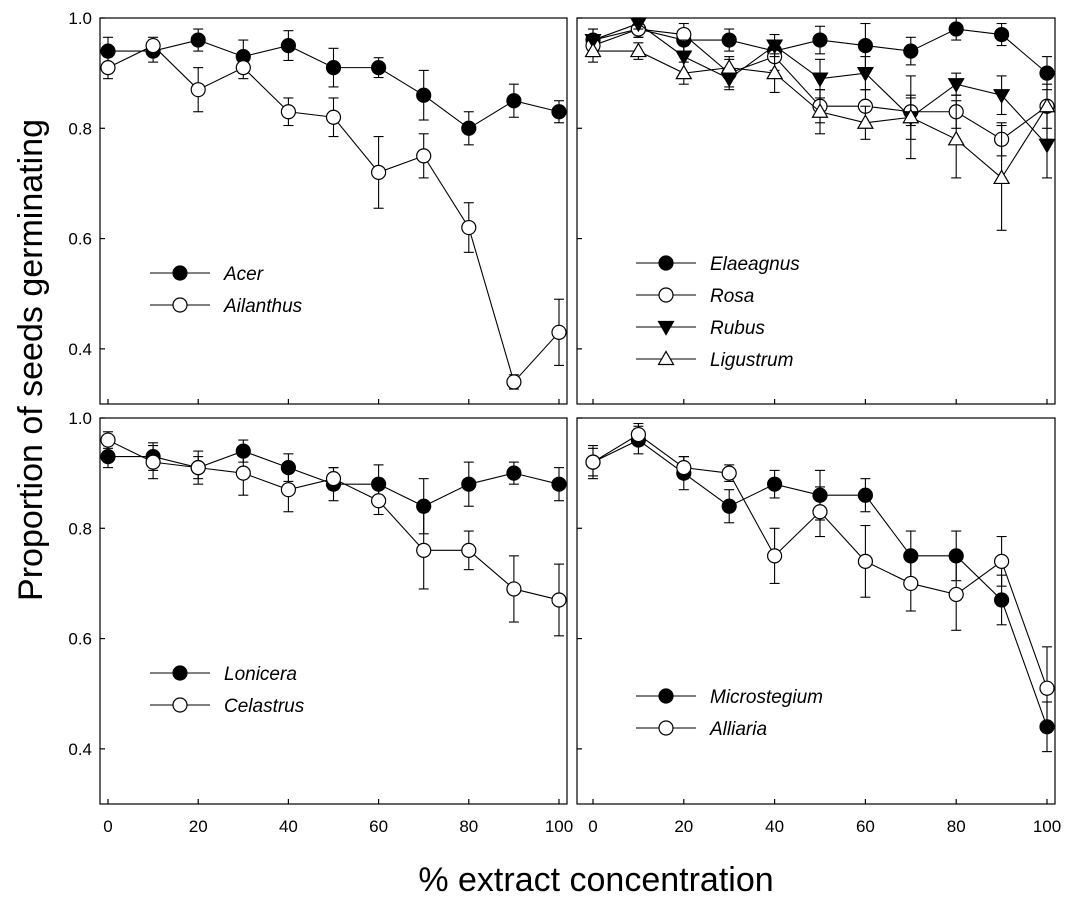 The height and width of the screenshot is (898, 1066). I want to click on series-lonicera, so click(333, 487).